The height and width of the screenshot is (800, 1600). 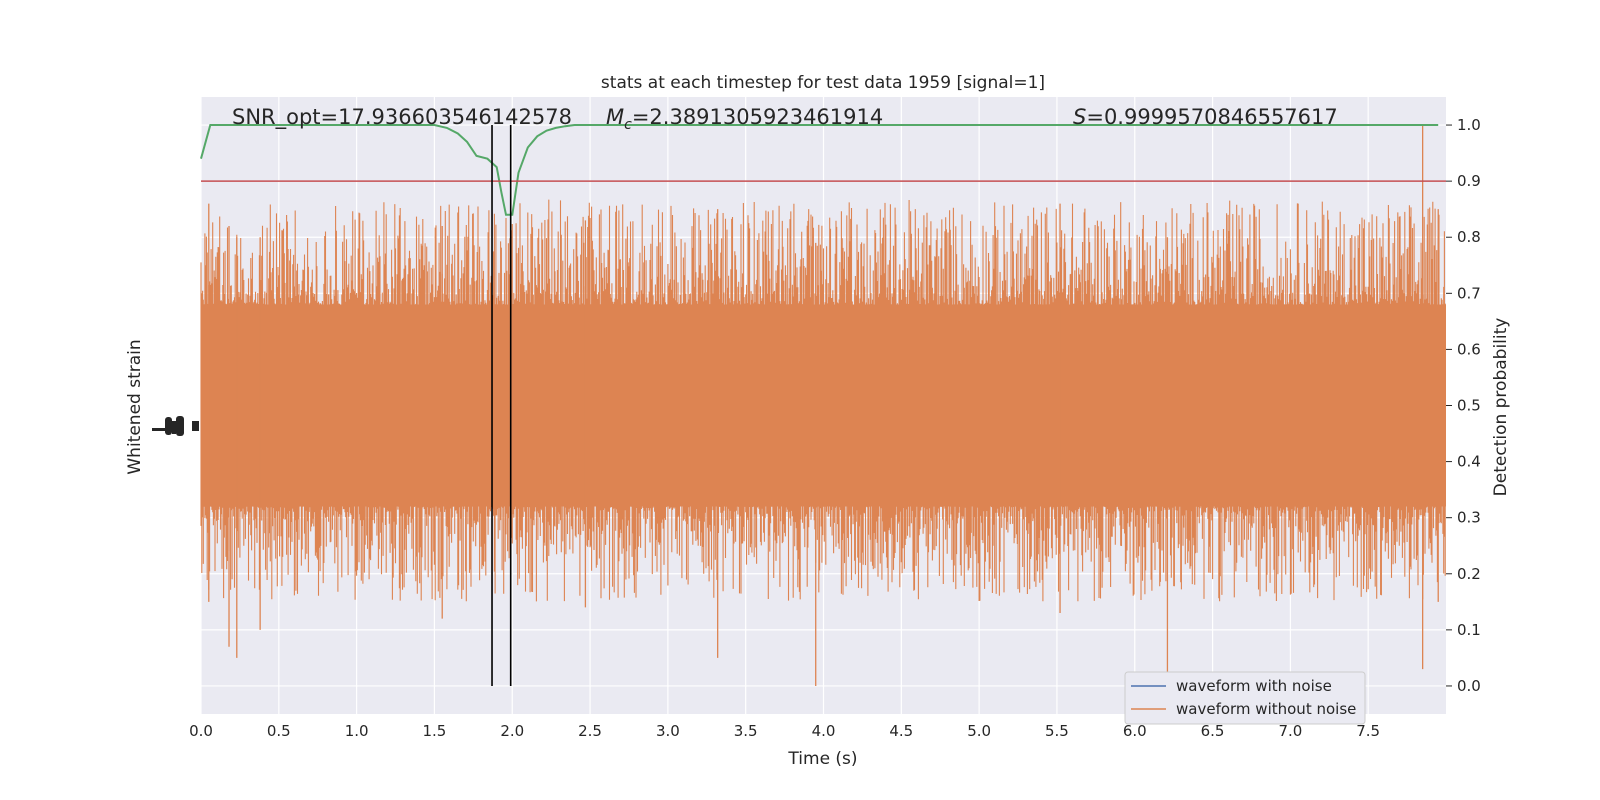 I want to click on x-tick-label: 2.0, so click(x=512, y=731).